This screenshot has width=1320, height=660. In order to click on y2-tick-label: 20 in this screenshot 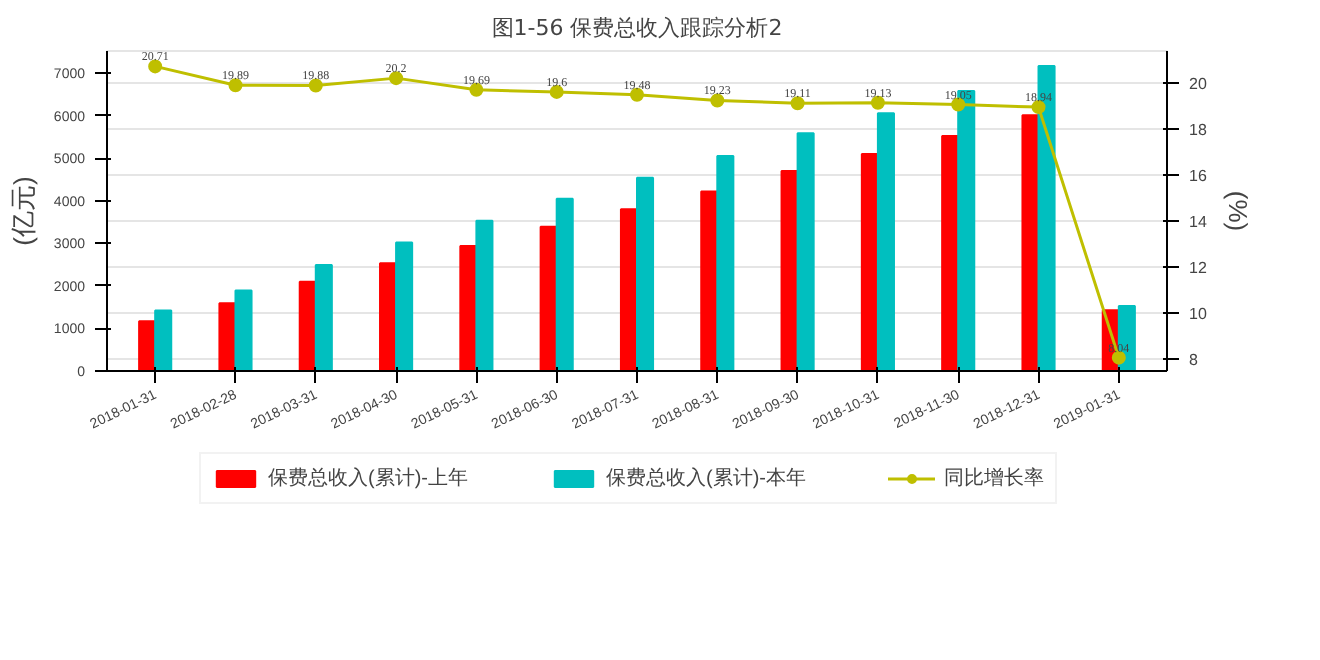, I will do `click(1198, 83)`.